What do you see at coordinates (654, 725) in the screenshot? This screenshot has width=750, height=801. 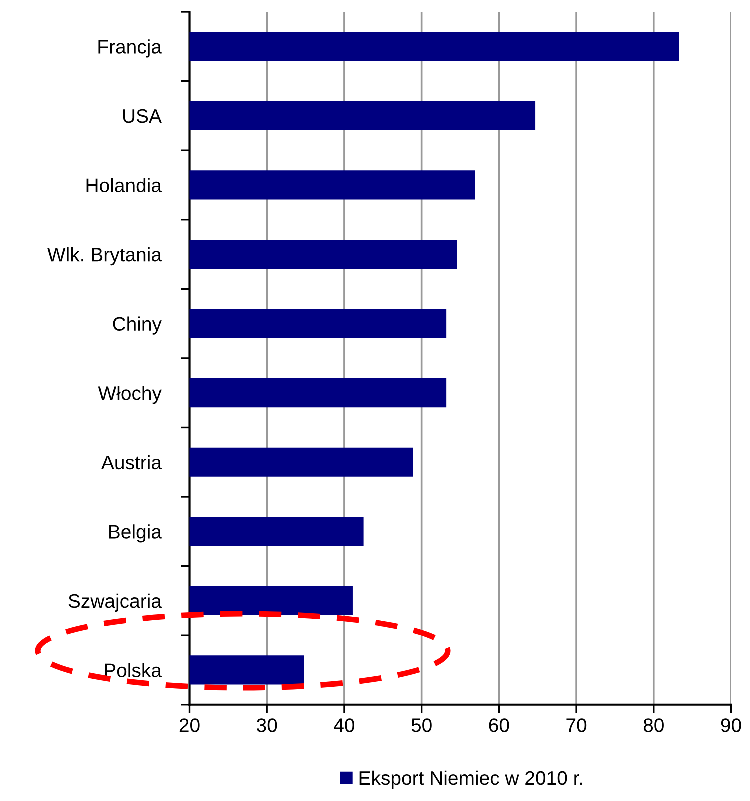 I see `x-tick-label: 80` at bounding box center [654, 725].